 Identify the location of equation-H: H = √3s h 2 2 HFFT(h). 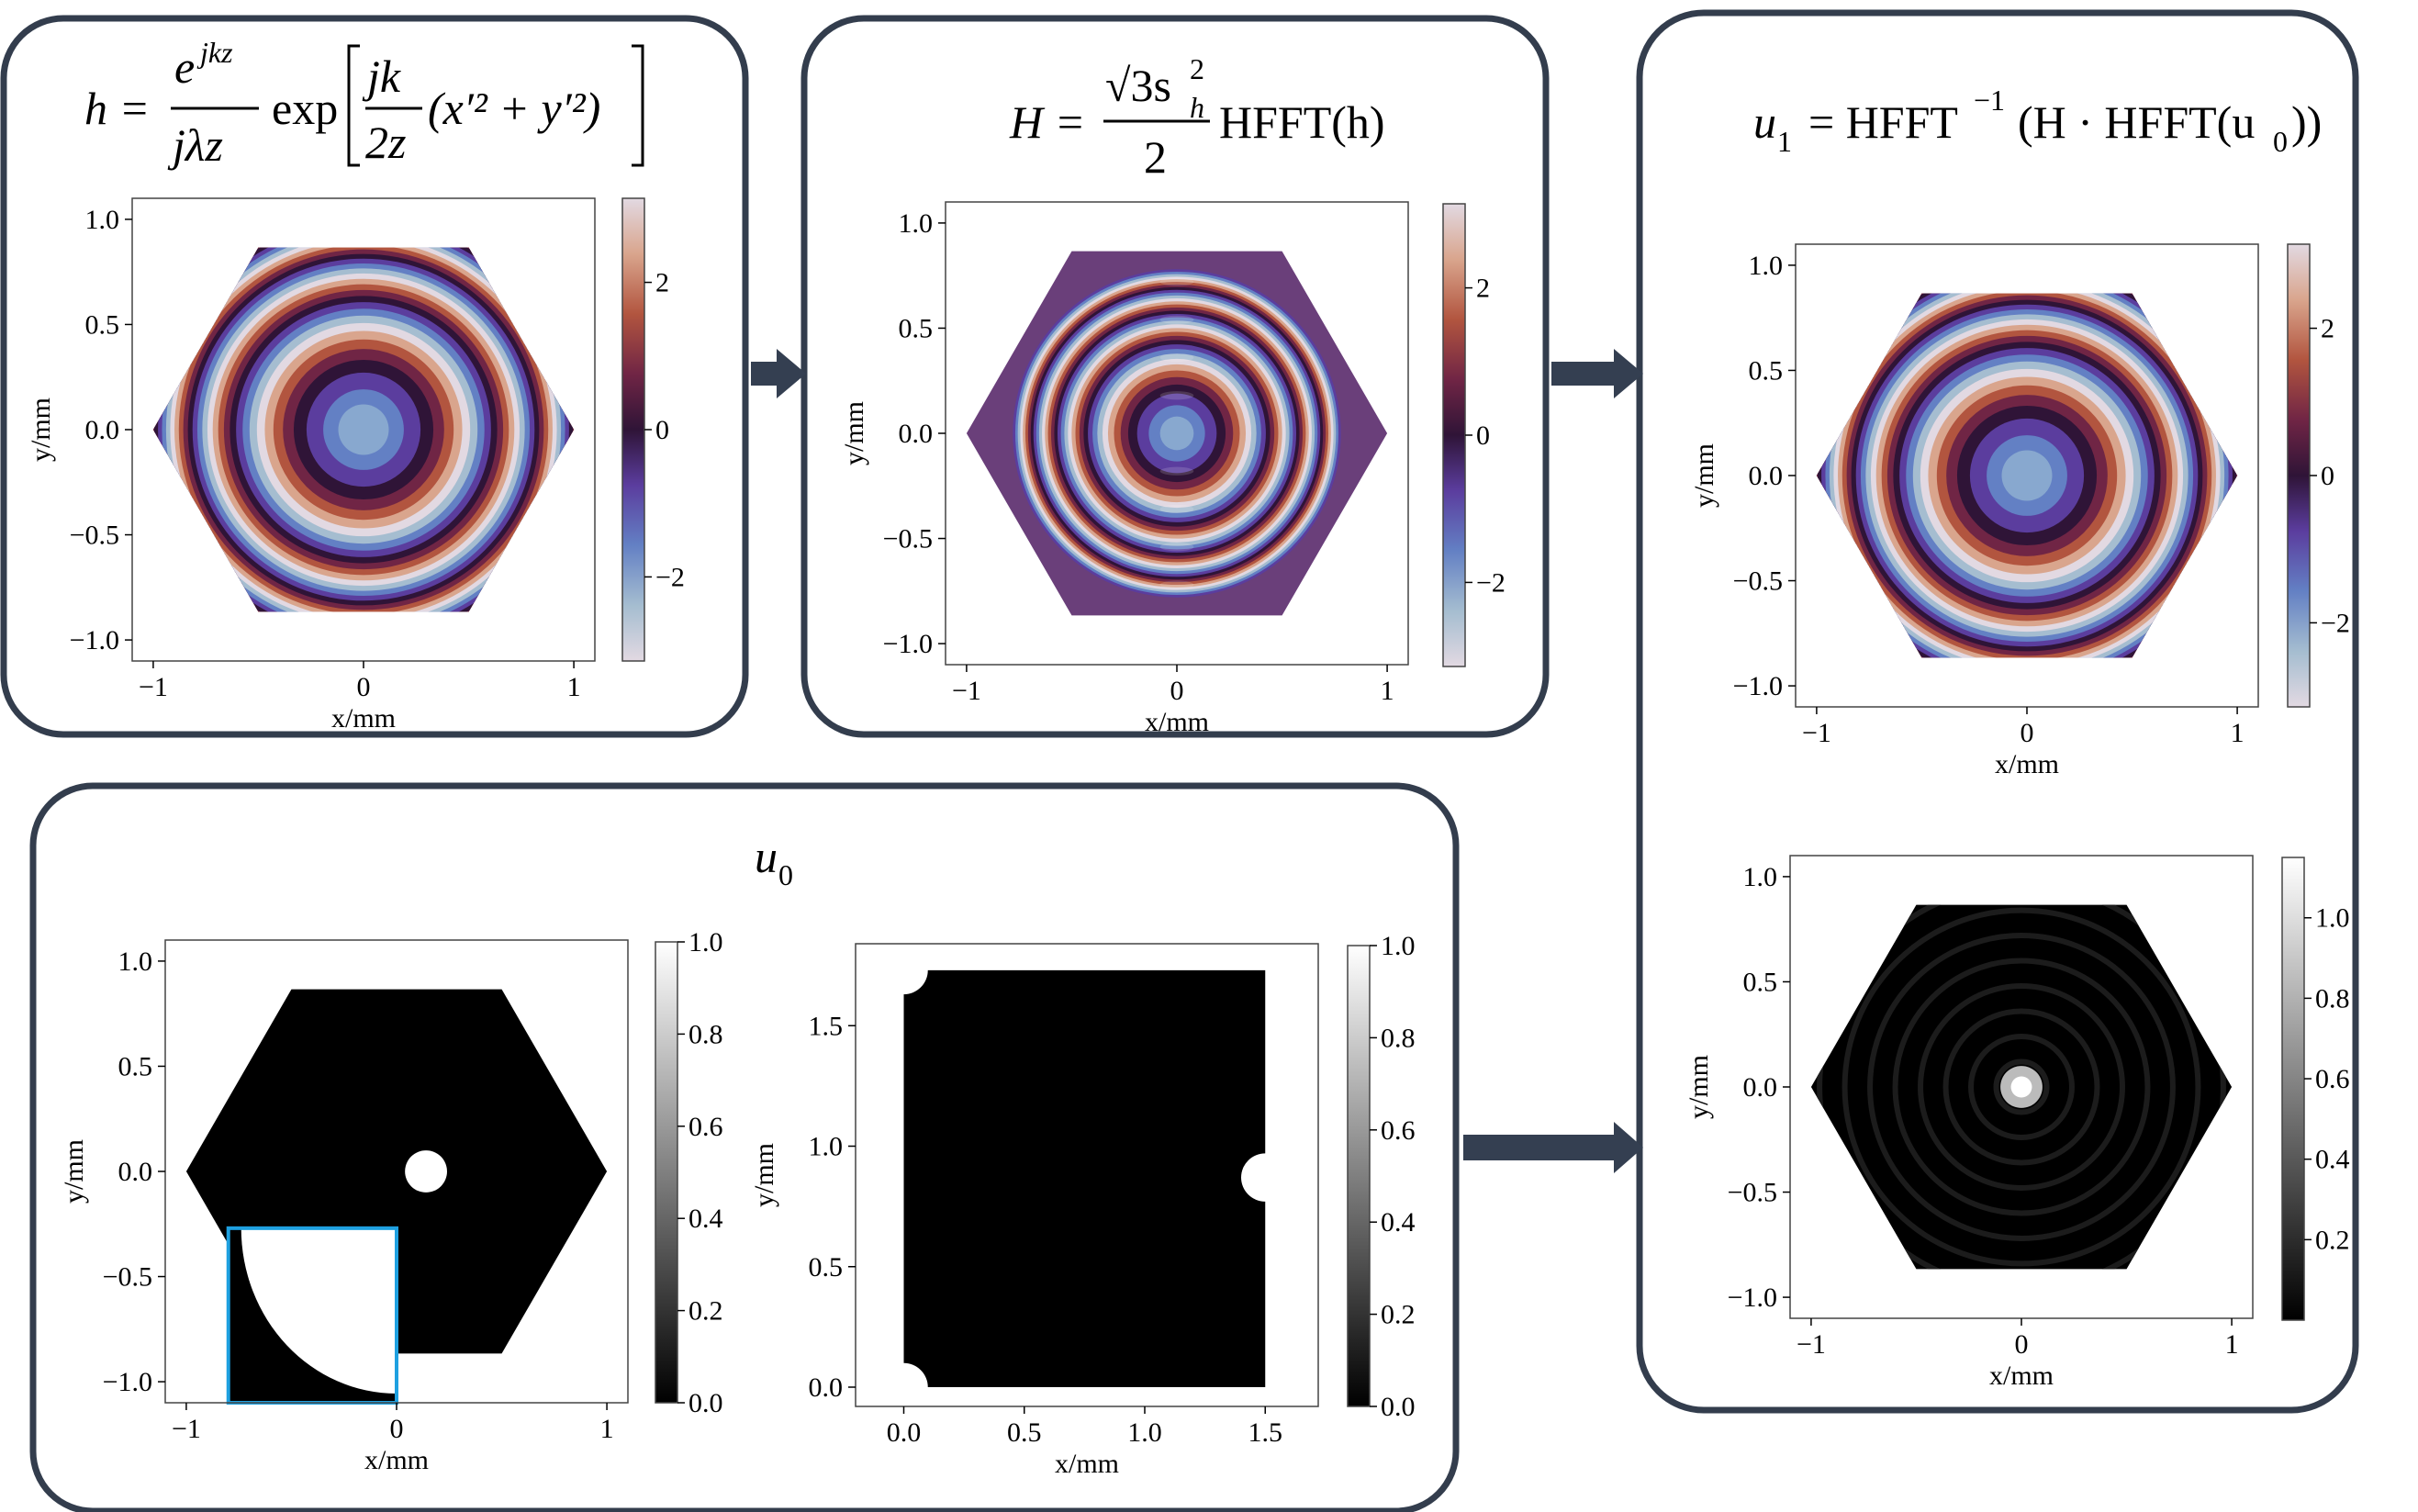
(1197, 117).